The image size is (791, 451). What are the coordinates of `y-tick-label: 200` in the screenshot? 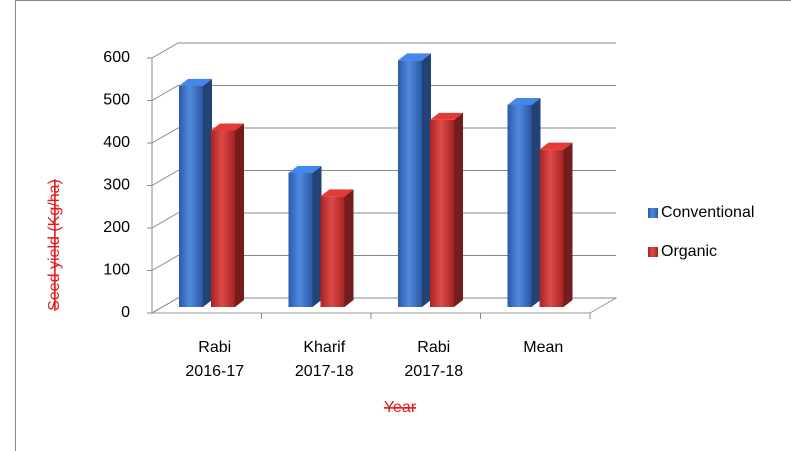 It's located at (116, 227).